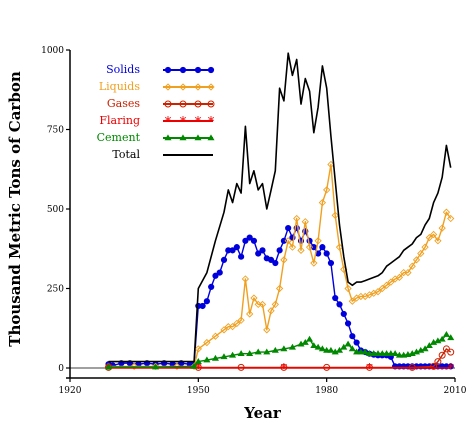 This screenshot has height=427, width=474. I want to click on legend-marker-gases, so click(211, 104).